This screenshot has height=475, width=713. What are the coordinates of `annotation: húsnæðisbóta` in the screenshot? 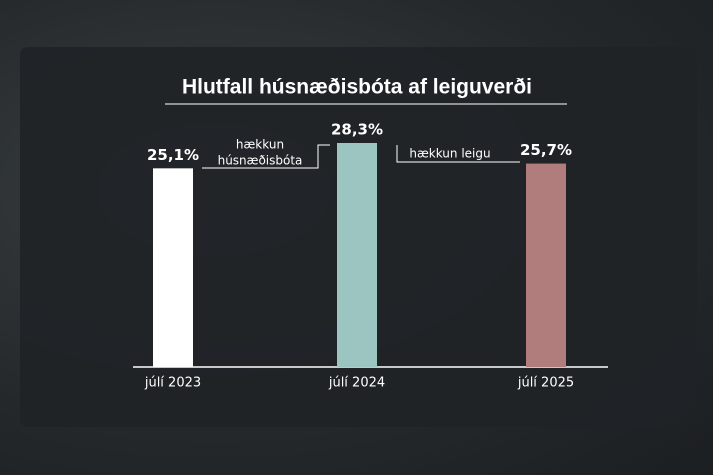 It's located at (260, 161).